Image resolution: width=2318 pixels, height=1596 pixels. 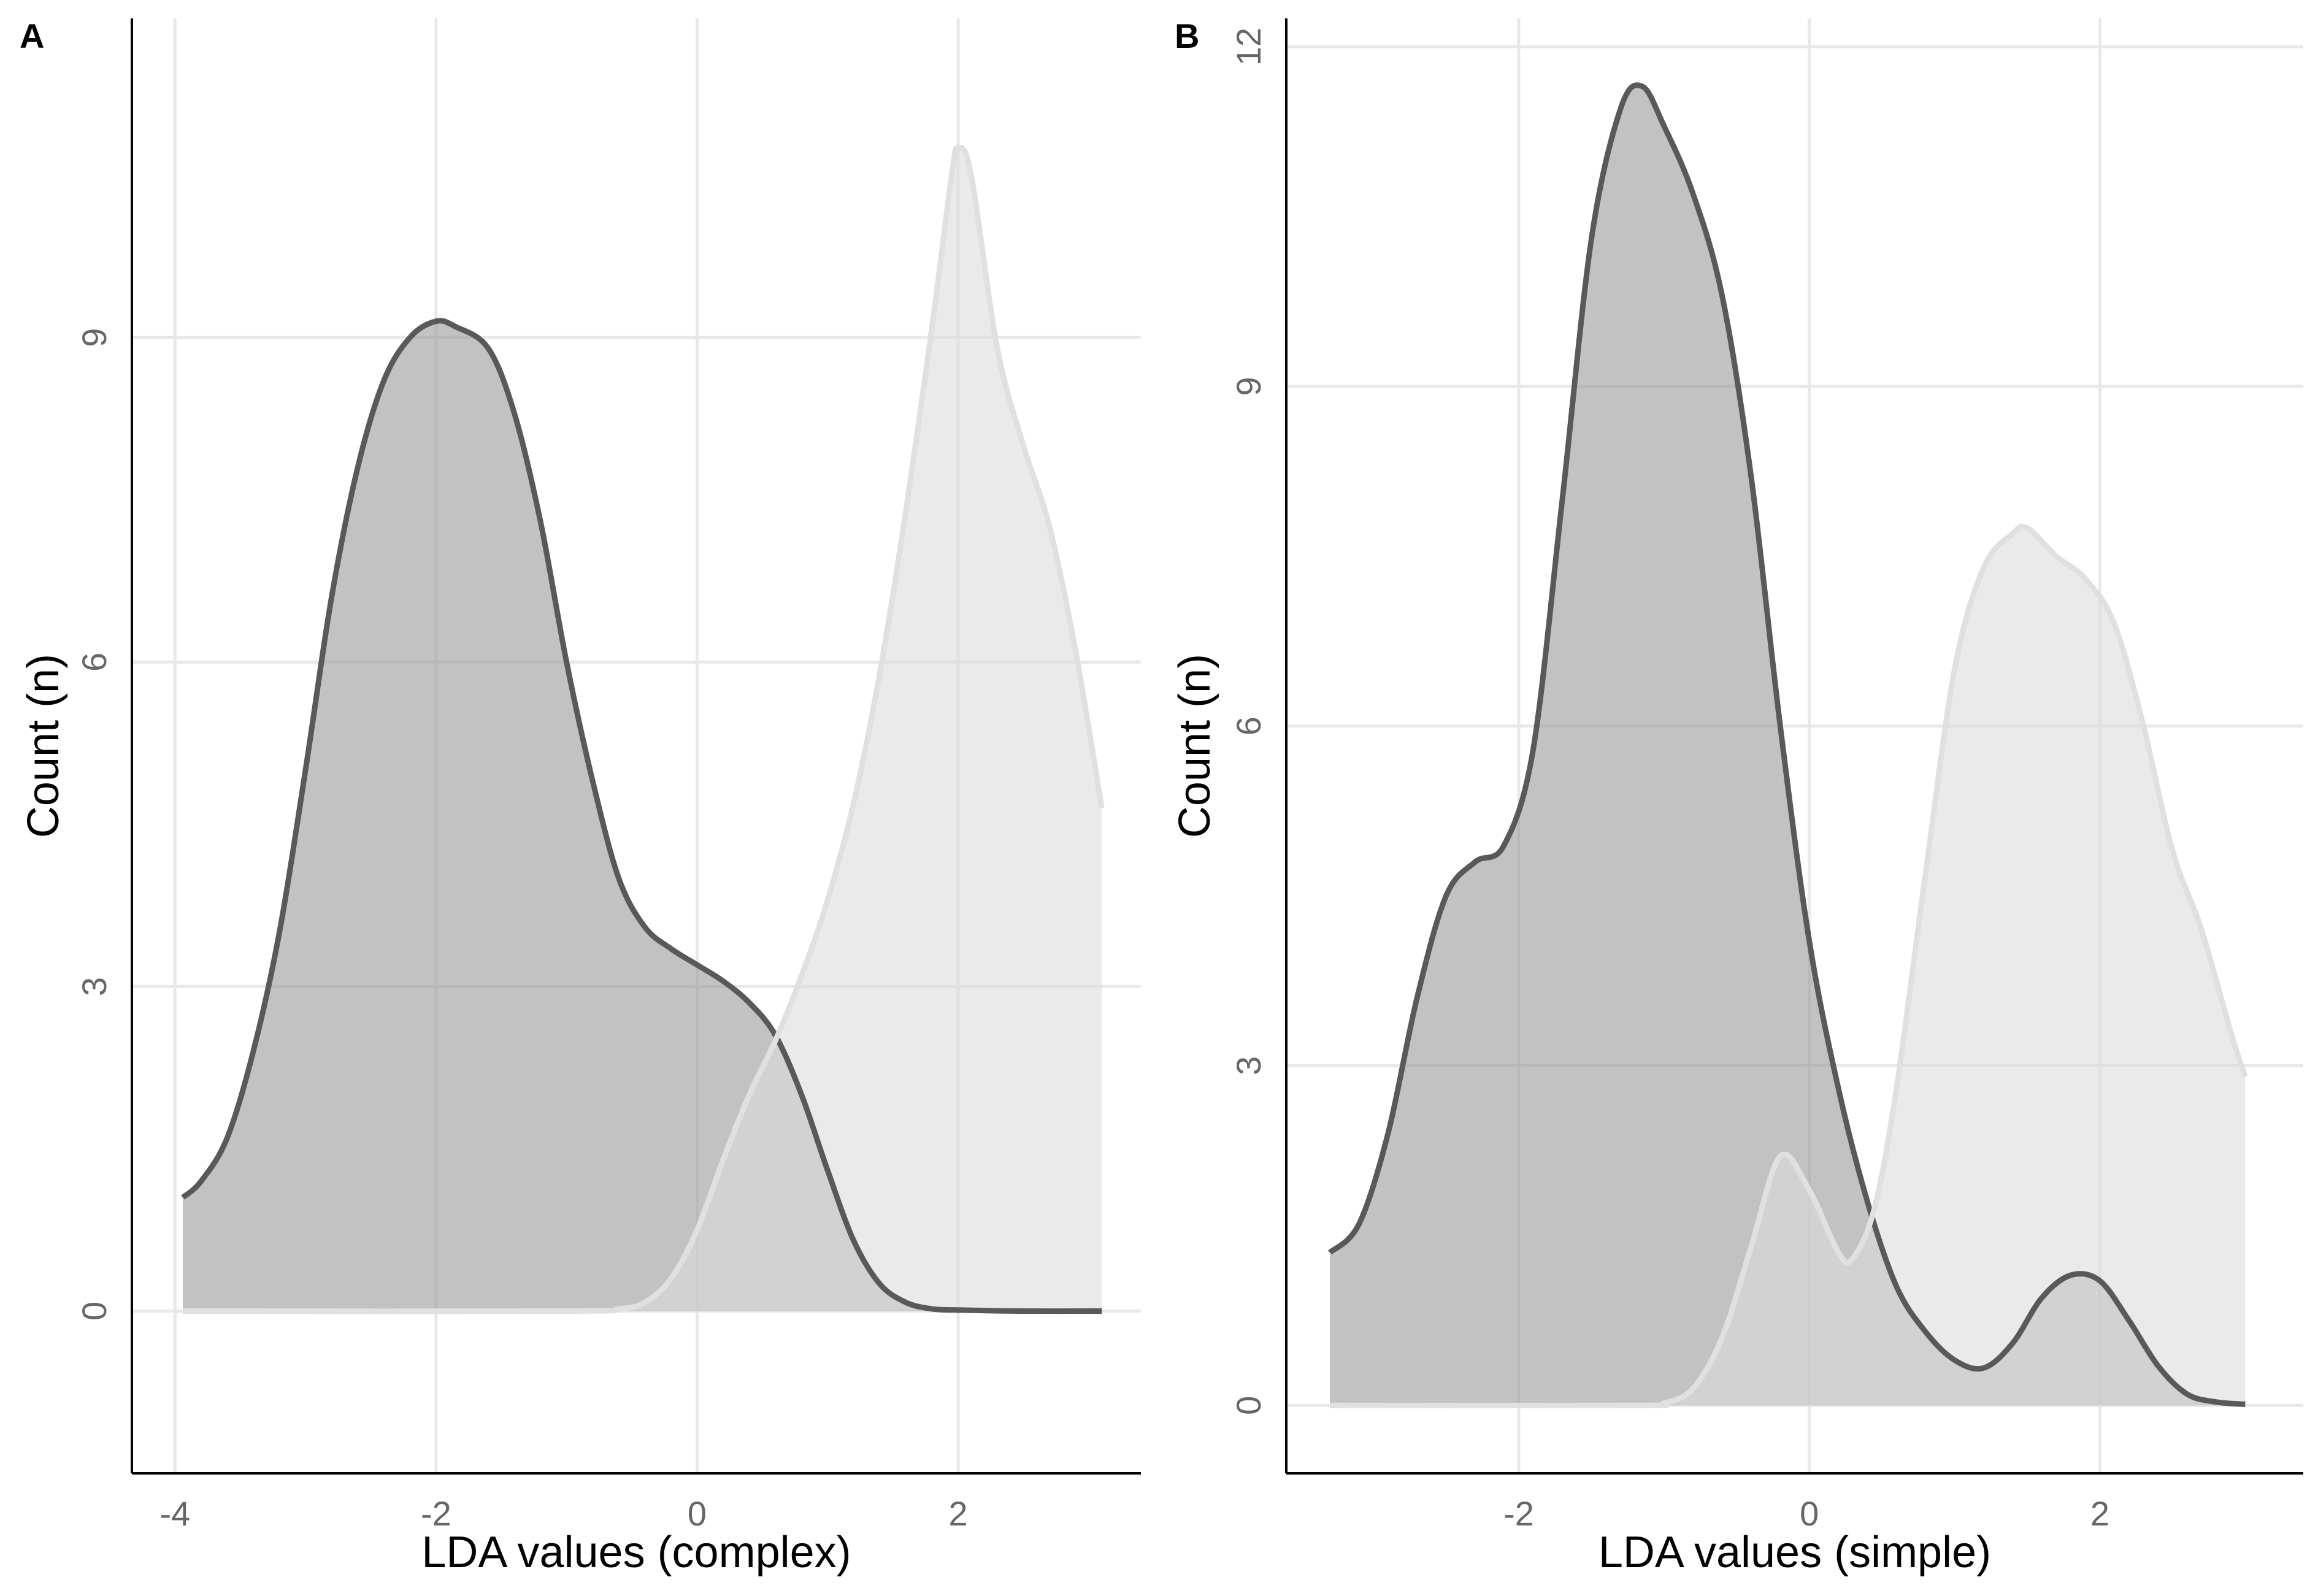 I want to click on panel-tag: B, so click(x=1187, y=36).